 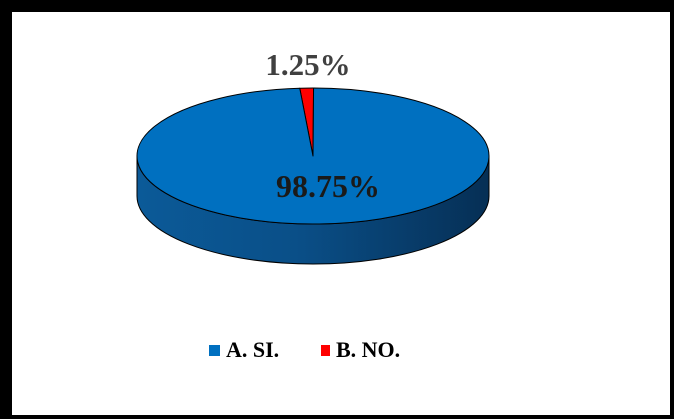 I want to click on legend-label-no: B. NO., so click(x=368, y=349).